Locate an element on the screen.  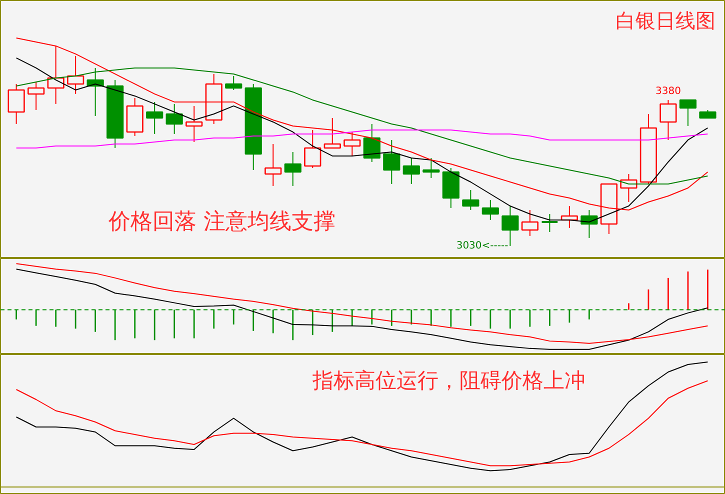
annotation: 指标高位运行，阻碍价格上冲 is located at coordinates (449, 380).